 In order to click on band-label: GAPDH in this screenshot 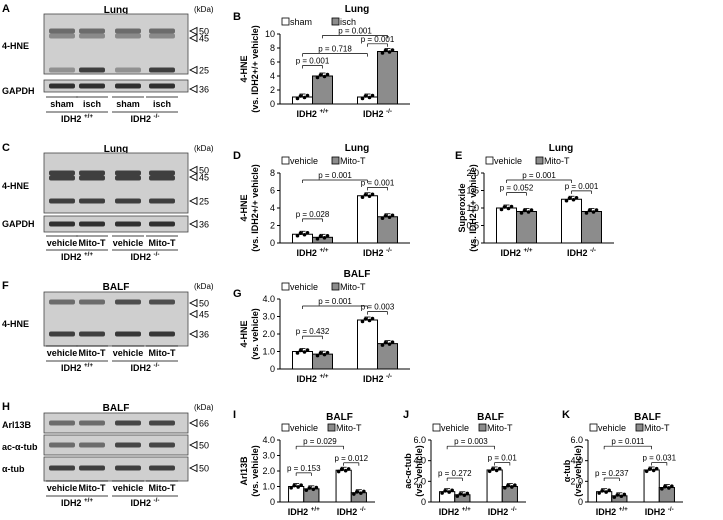, I will do `click(18, 224)`.